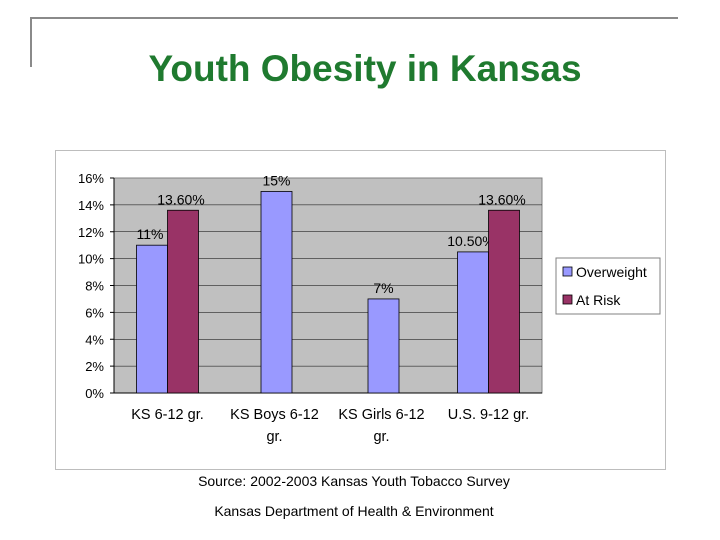 The image size is (720, 540). I want to click on legend-swatch-at-risk, so click(567, 299).